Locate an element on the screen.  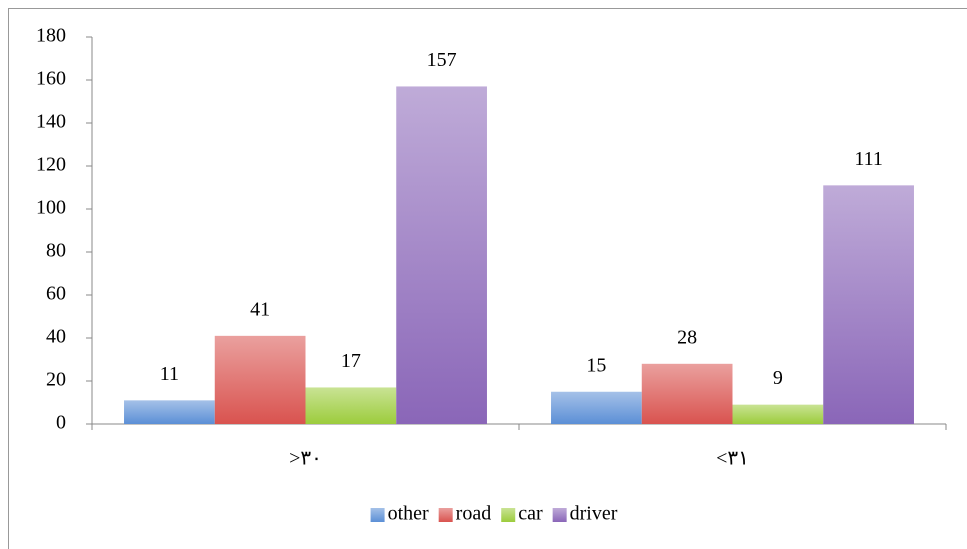
legend: other road car driver is located at coordinates (494, 514).